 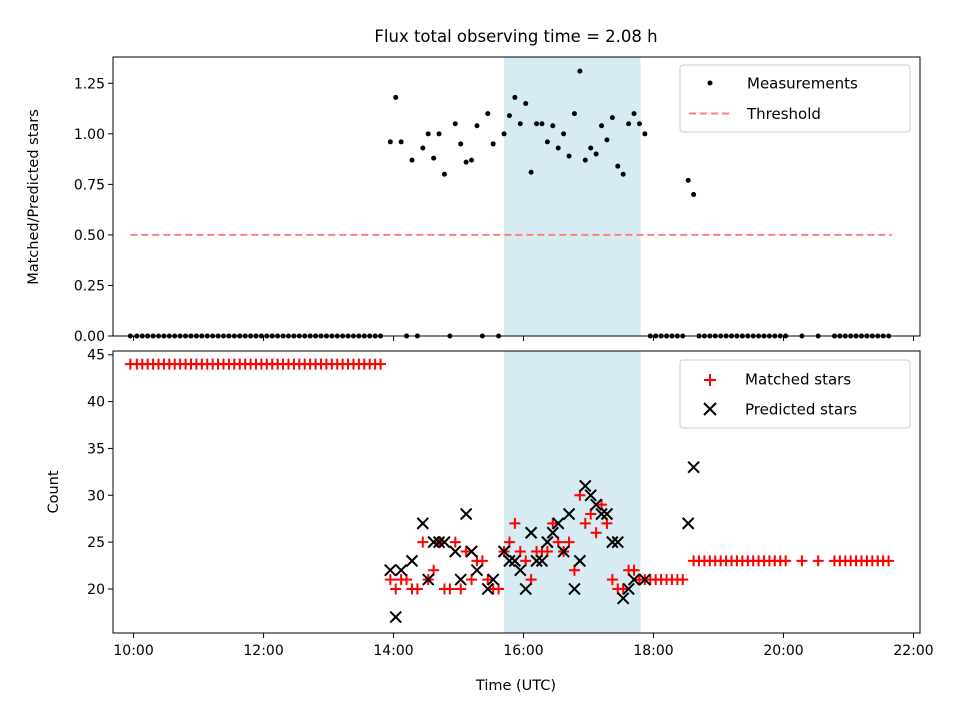 What do you see at coordinates (710, 380) in the screenshot?
I see `legend-marker-matched` at bounding box center [710, 380].